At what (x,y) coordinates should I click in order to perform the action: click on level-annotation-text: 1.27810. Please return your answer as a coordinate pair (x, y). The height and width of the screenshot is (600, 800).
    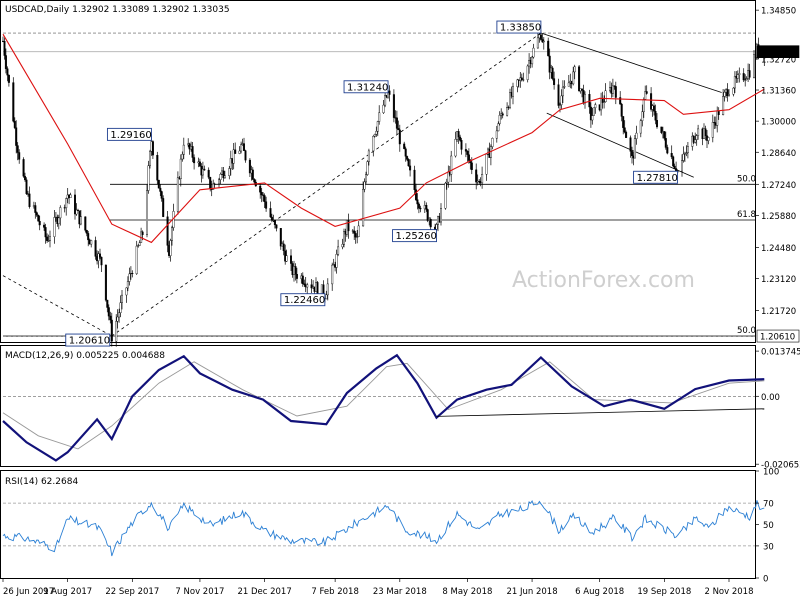
    Looking at the image, I should click on (657, 178).